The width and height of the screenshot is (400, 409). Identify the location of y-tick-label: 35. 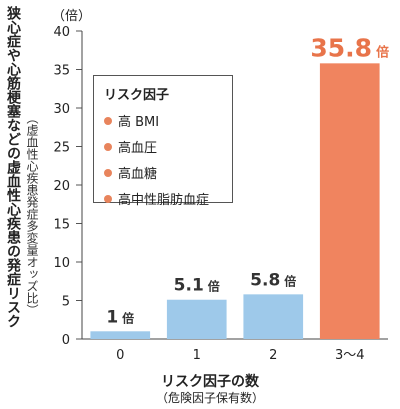
(61, 71).